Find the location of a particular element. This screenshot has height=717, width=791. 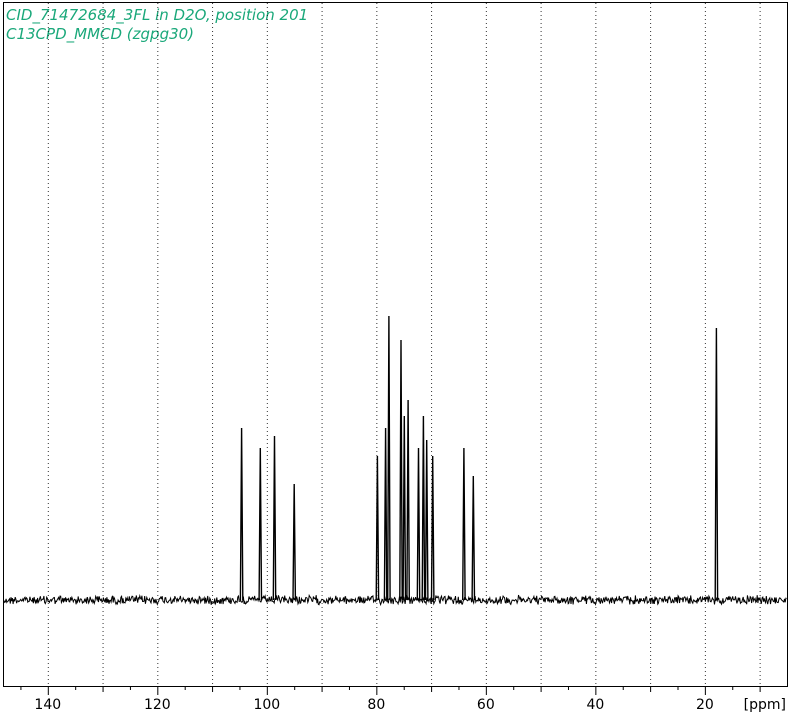

x-tick-label-120: 120 is located at coordinates (157, 705).